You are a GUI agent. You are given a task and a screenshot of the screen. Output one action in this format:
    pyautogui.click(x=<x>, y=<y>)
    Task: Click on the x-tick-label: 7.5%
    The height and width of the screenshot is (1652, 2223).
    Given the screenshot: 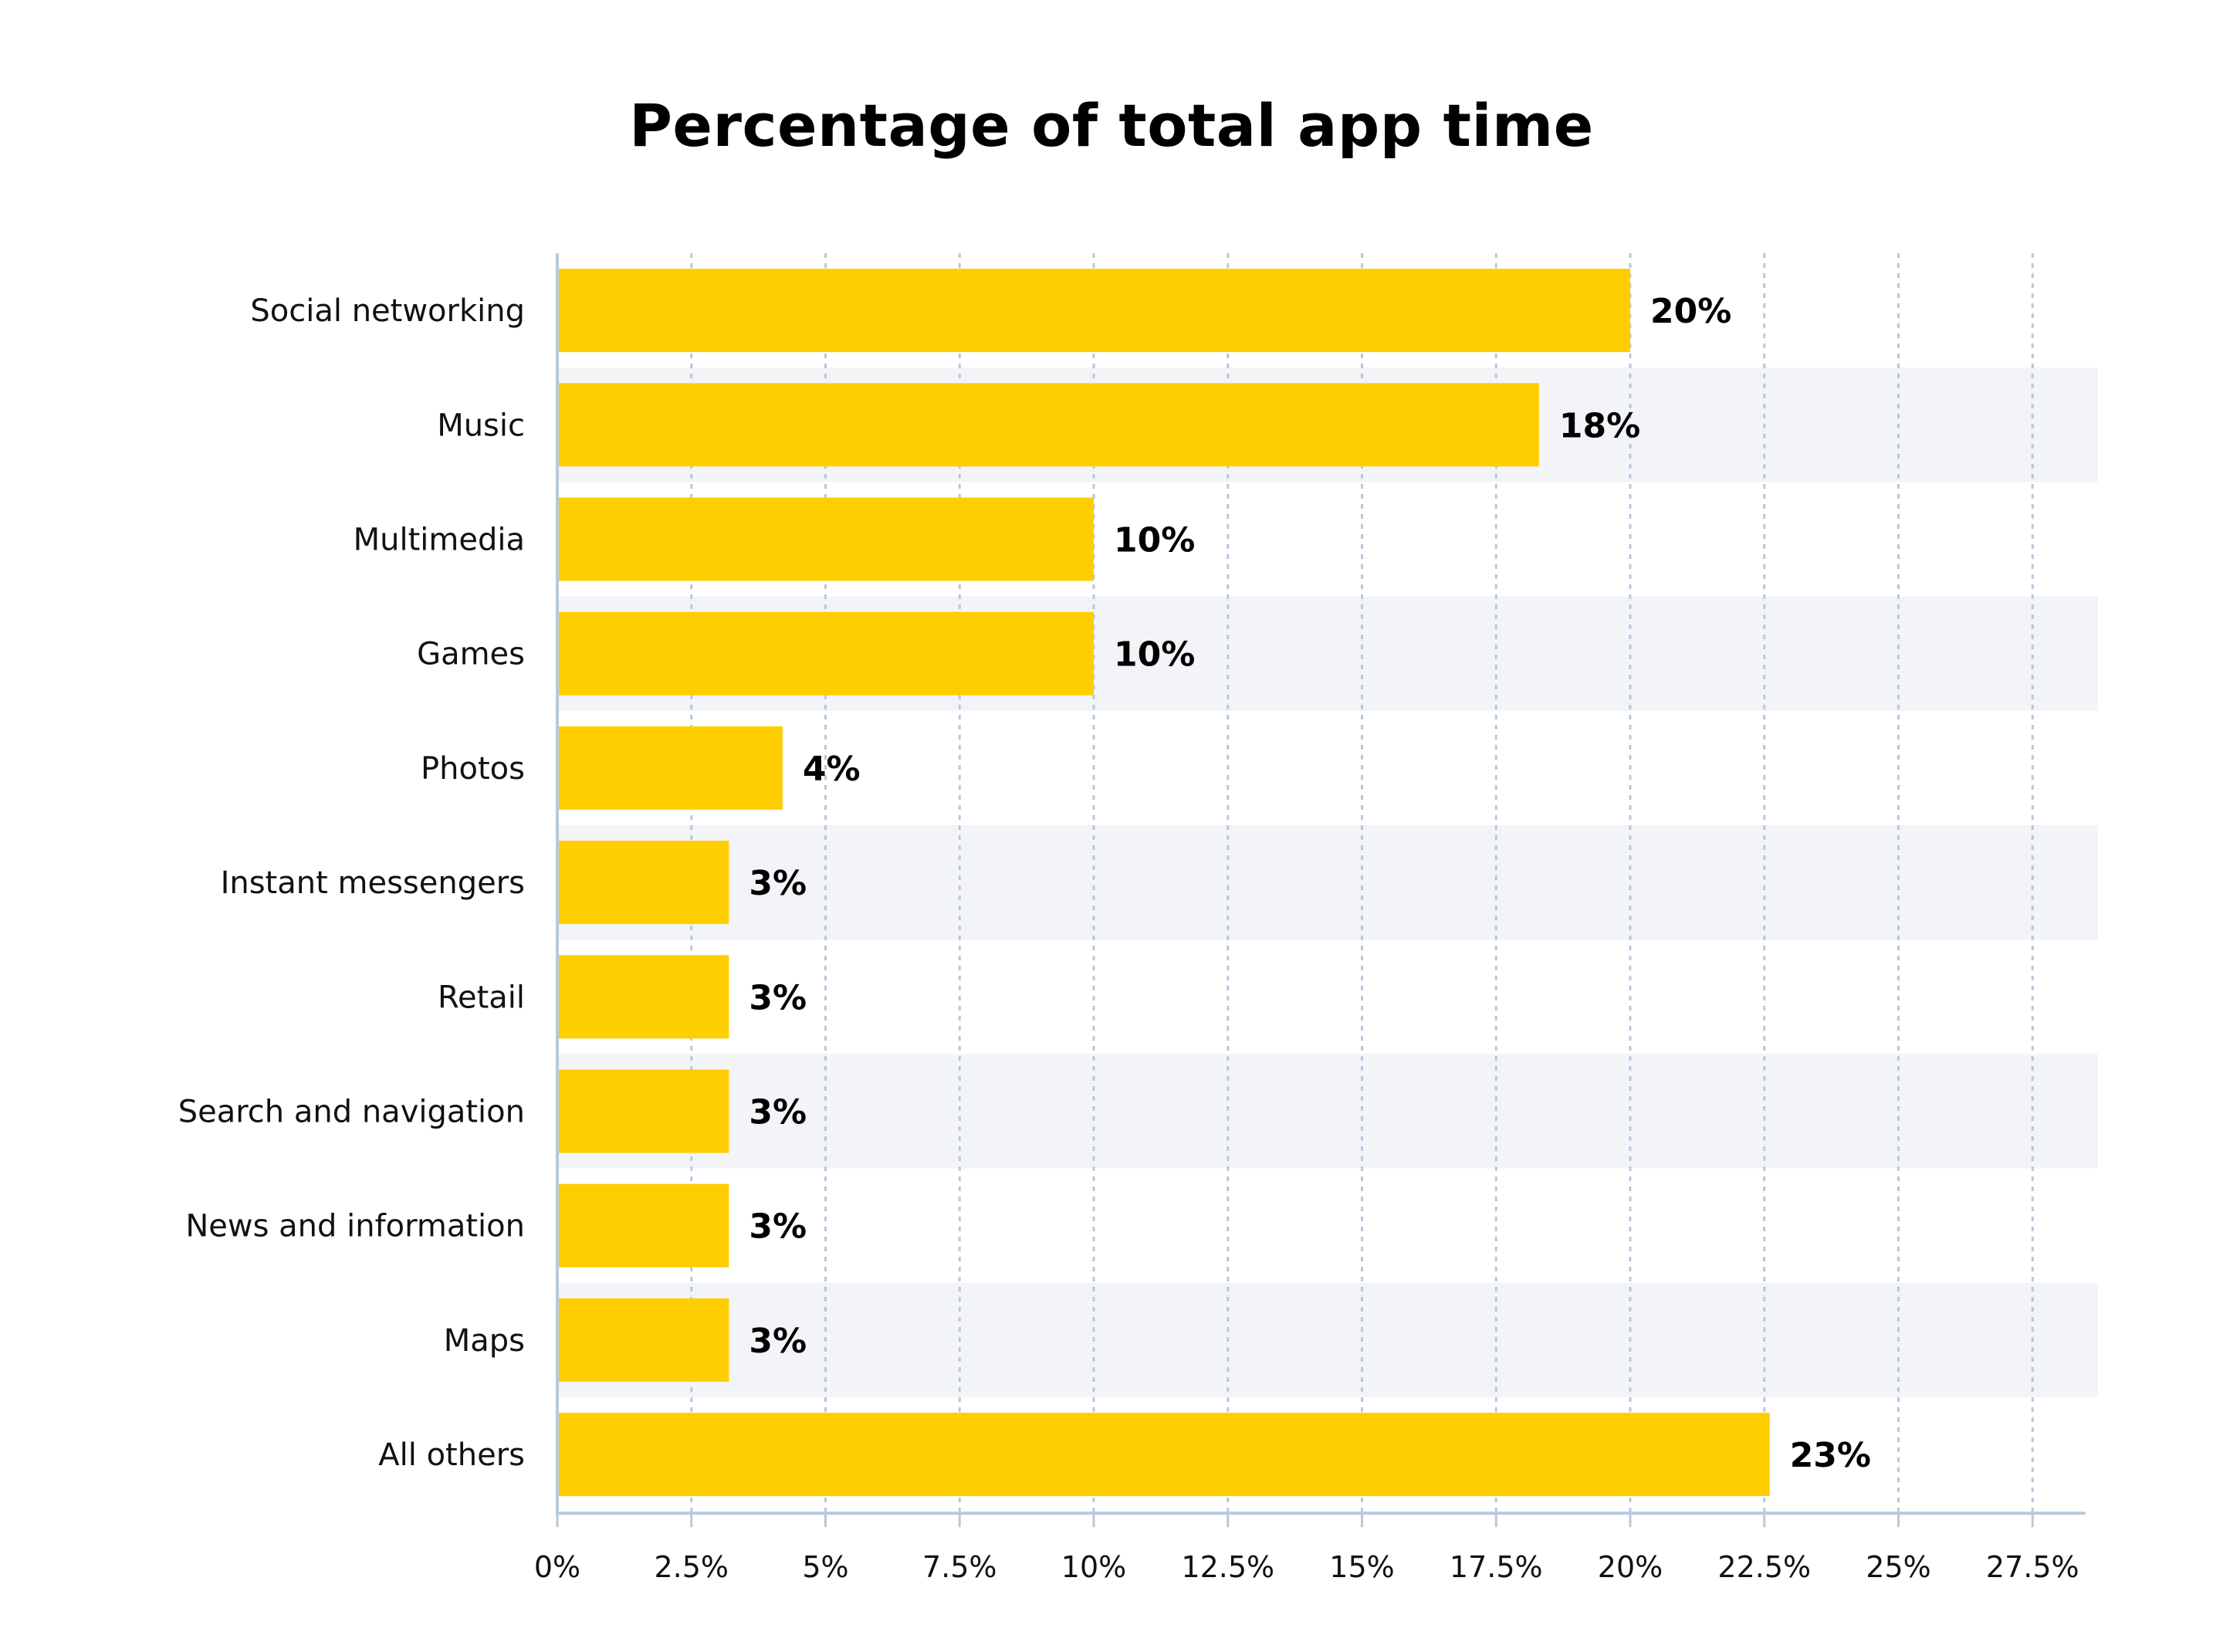 What is the action you would take?
    pyautogui.click(x=959, y=1567)
    